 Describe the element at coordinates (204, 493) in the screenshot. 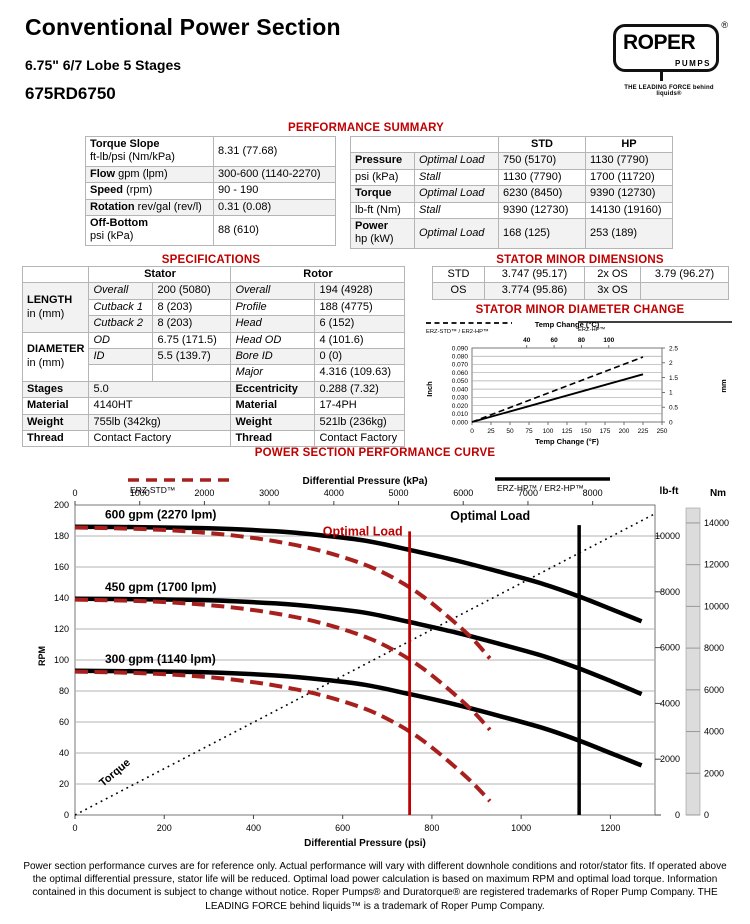

I see `x-top-tick-label: 2000` at that location.